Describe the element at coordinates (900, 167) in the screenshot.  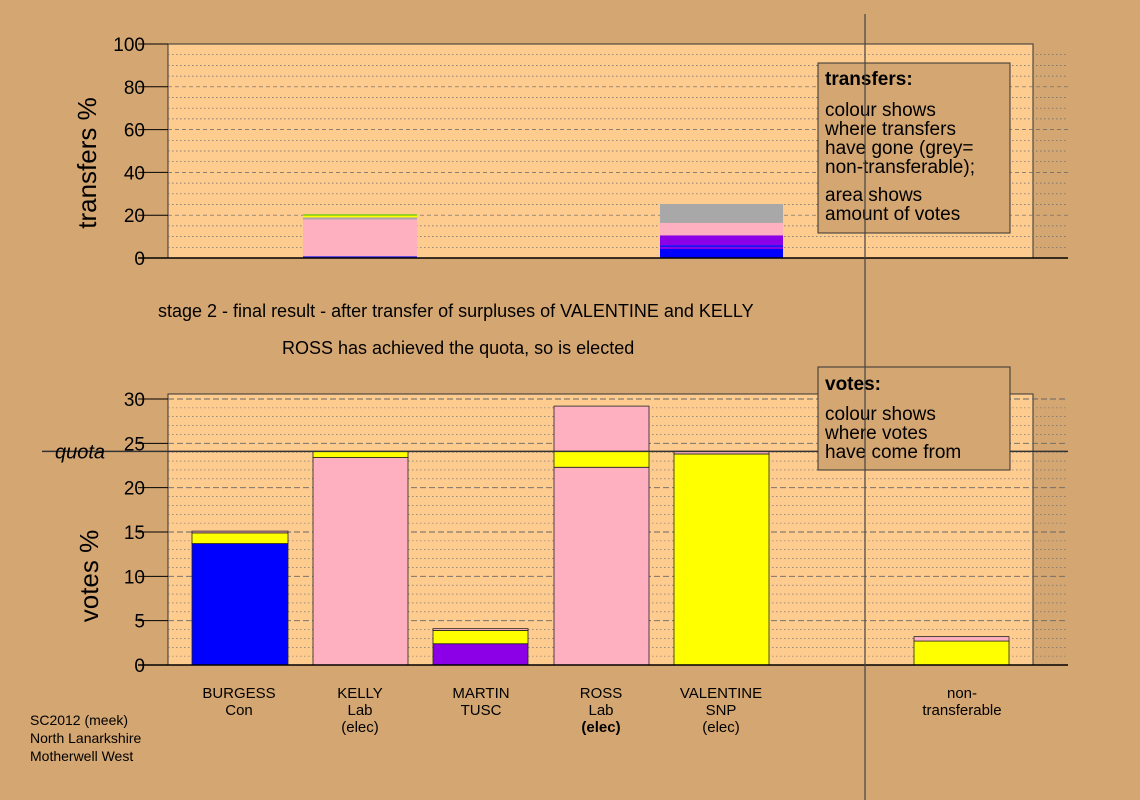
I see `transfers-legend-line: non-transferable);` at that location.